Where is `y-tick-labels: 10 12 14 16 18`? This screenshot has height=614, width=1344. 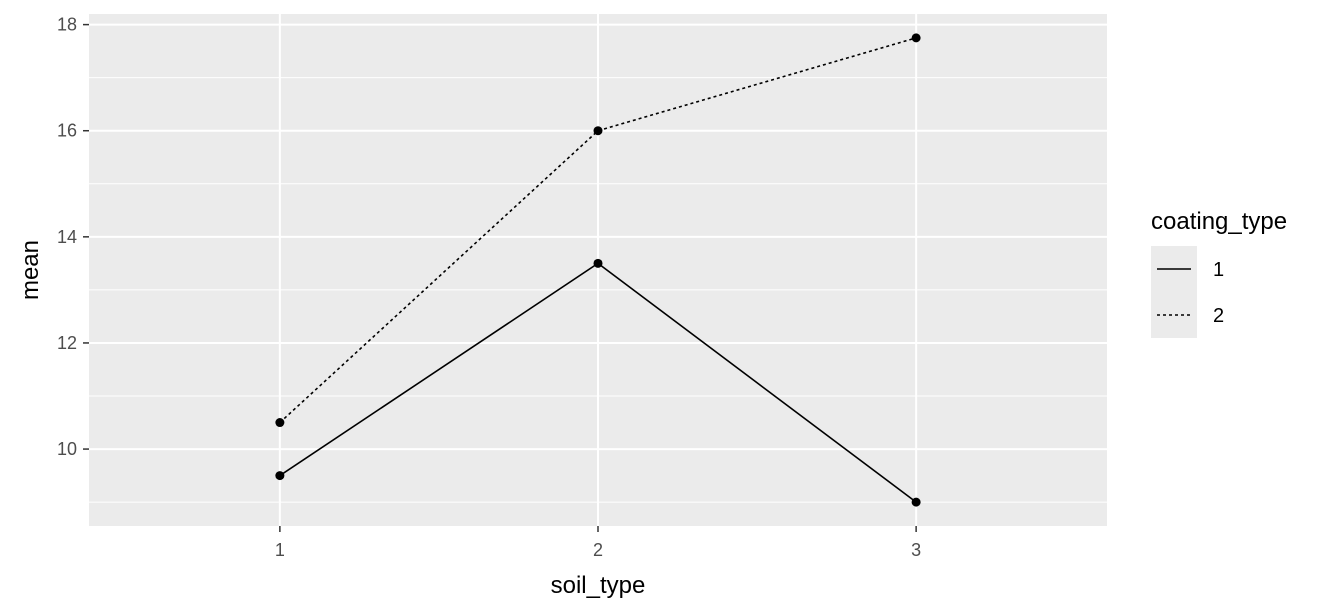
y-tick-labels: 10 12 14 16 18 is located at coordinates (67, 237).